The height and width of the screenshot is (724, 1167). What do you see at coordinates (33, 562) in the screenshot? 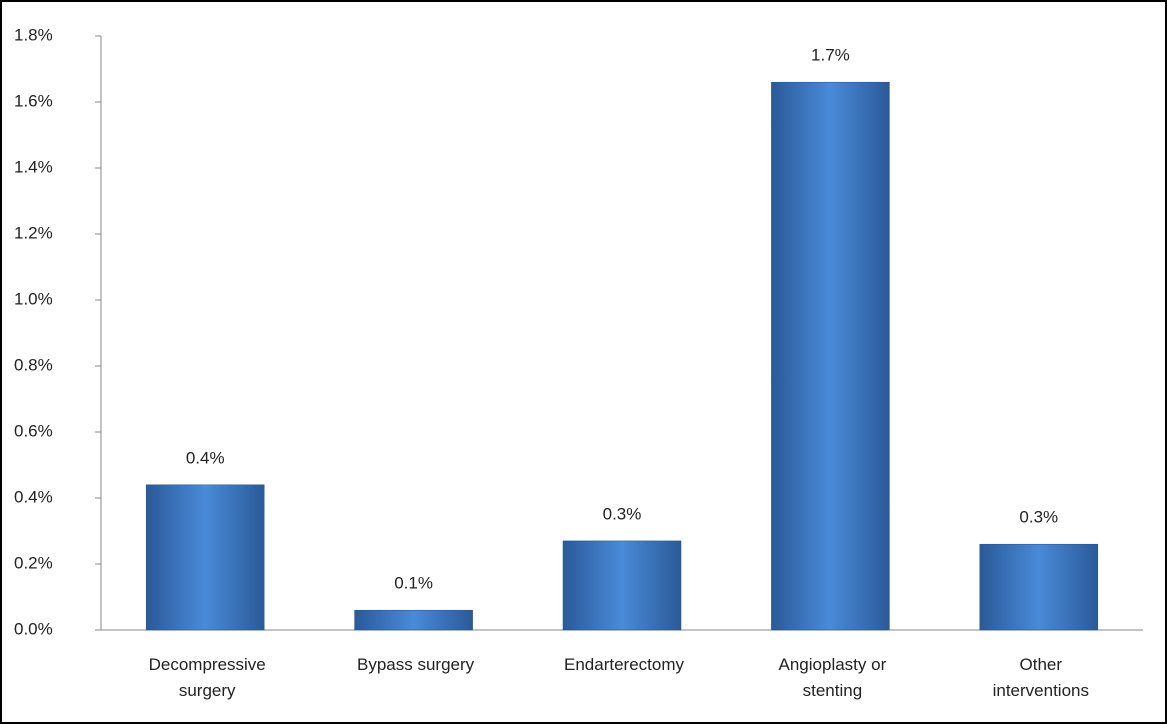
I see `y-tick-label: 0.2%` at bounding box center [33, 562].